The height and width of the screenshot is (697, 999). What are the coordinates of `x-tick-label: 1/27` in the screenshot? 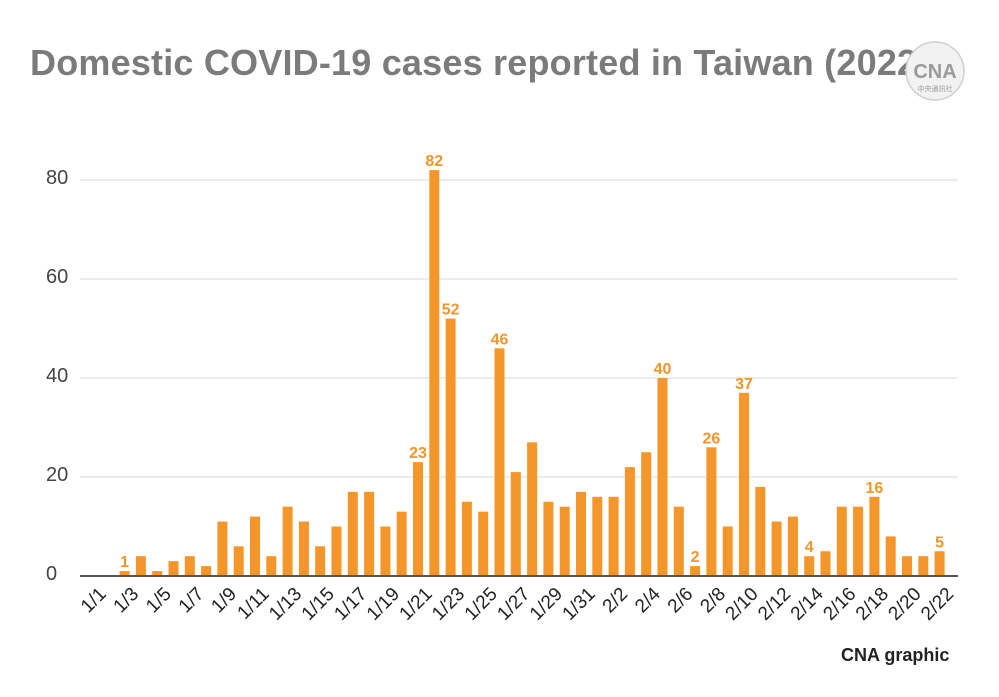 It's located at (513, 604).